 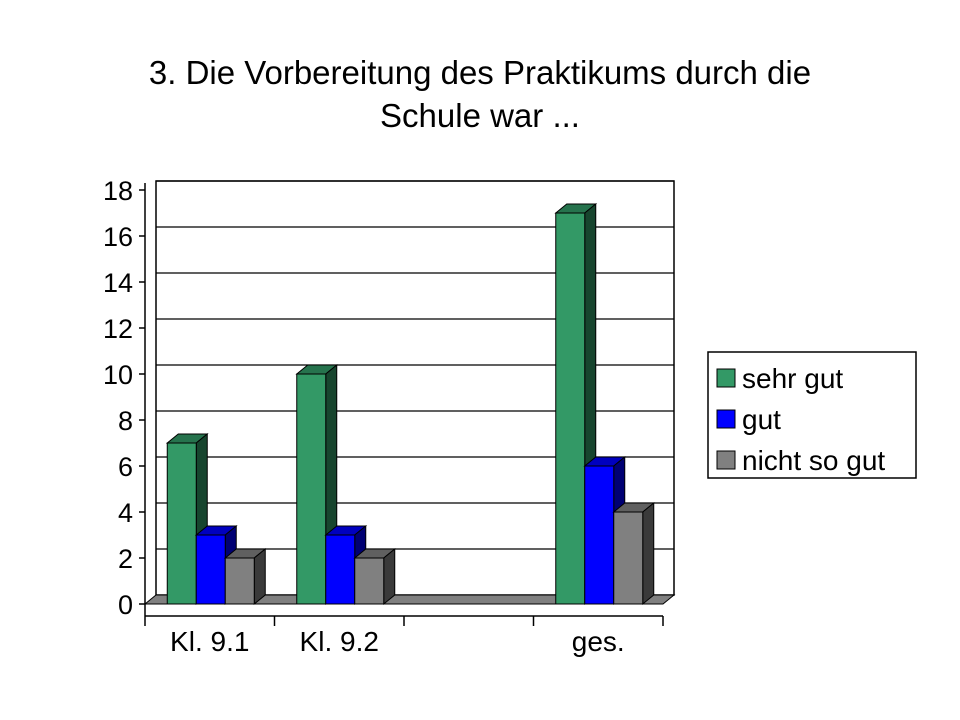 I want to click on y-tick-label: 6, so click(x=125, y=467).